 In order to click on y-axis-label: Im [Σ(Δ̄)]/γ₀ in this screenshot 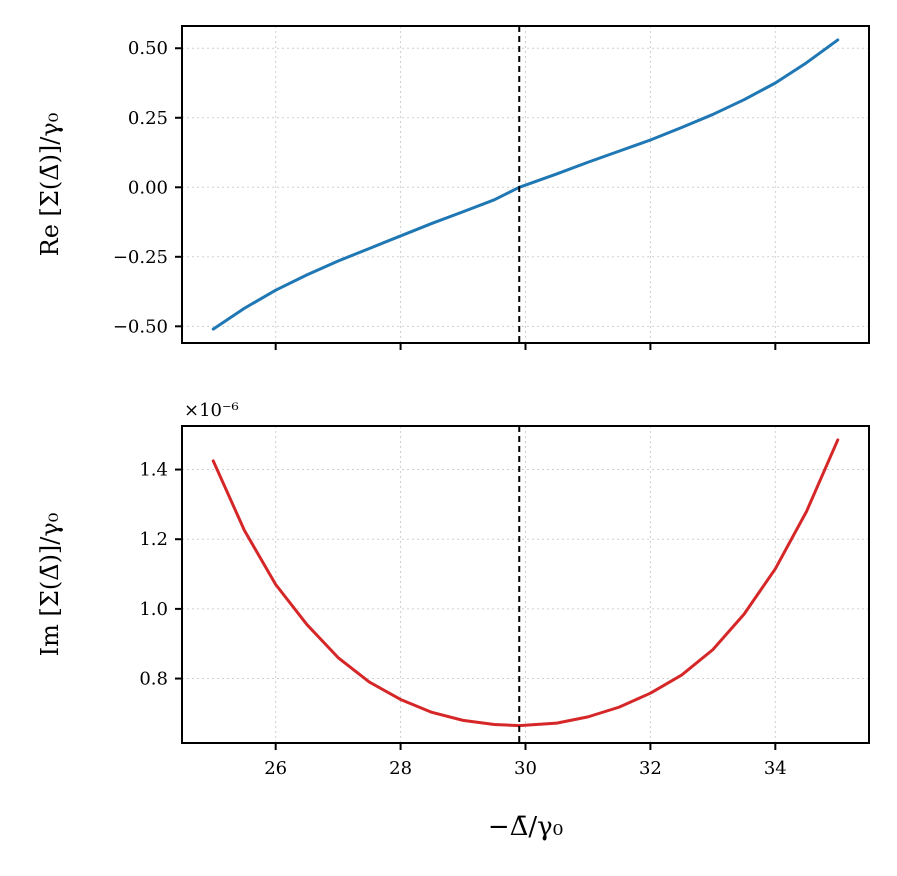, I will do `click(50, 585)`.